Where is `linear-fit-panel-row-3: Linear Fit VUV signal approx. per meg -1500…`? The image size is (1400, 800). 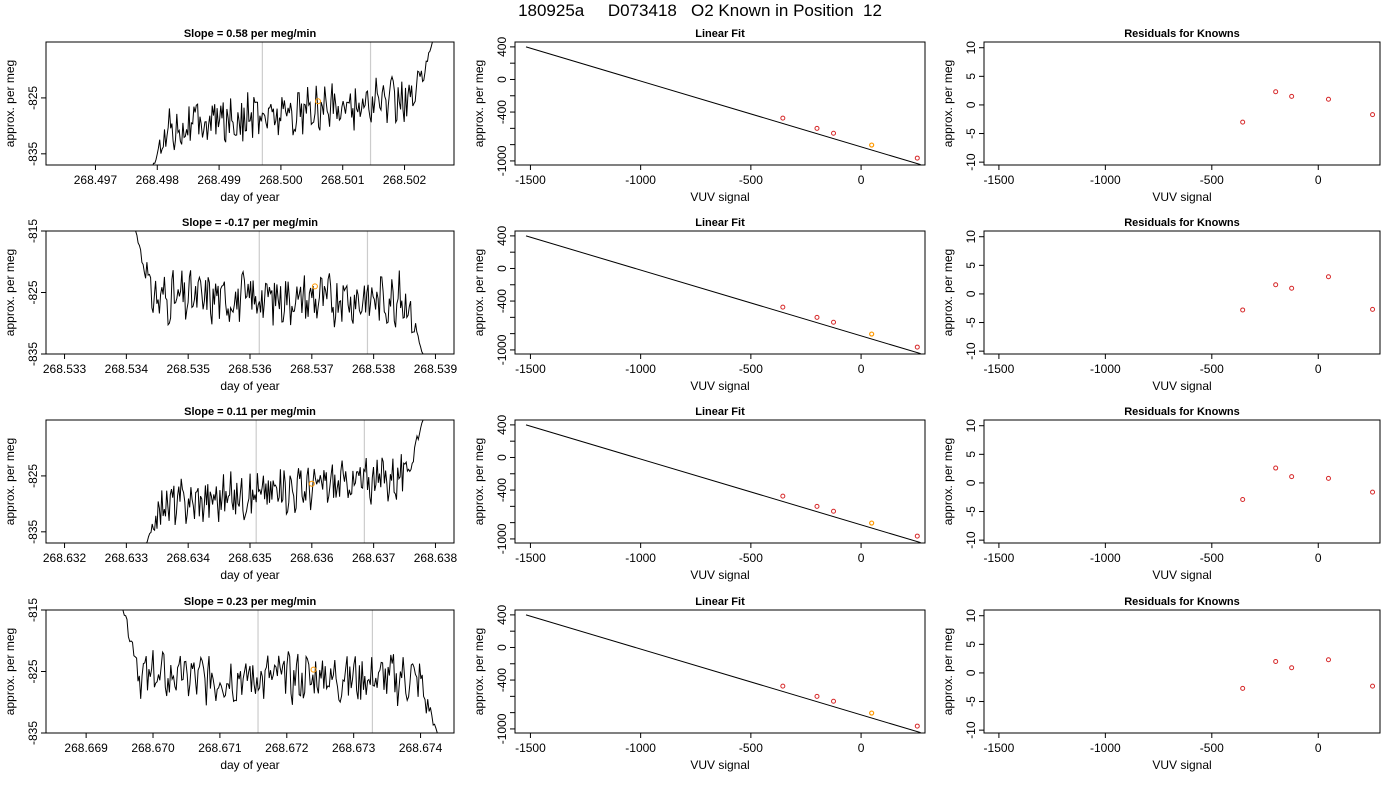 linear-fit-panel-row-3: Linear Fit VUV signal approx. per meg -1500… is located at coordinates (699, 494).